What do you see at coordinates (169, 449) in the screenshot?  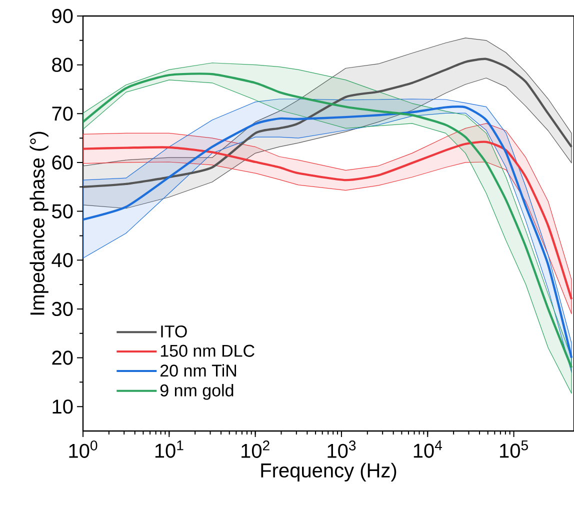 I see `x-tick-label: 10$^{1}$` at bounding box center [169, 449].